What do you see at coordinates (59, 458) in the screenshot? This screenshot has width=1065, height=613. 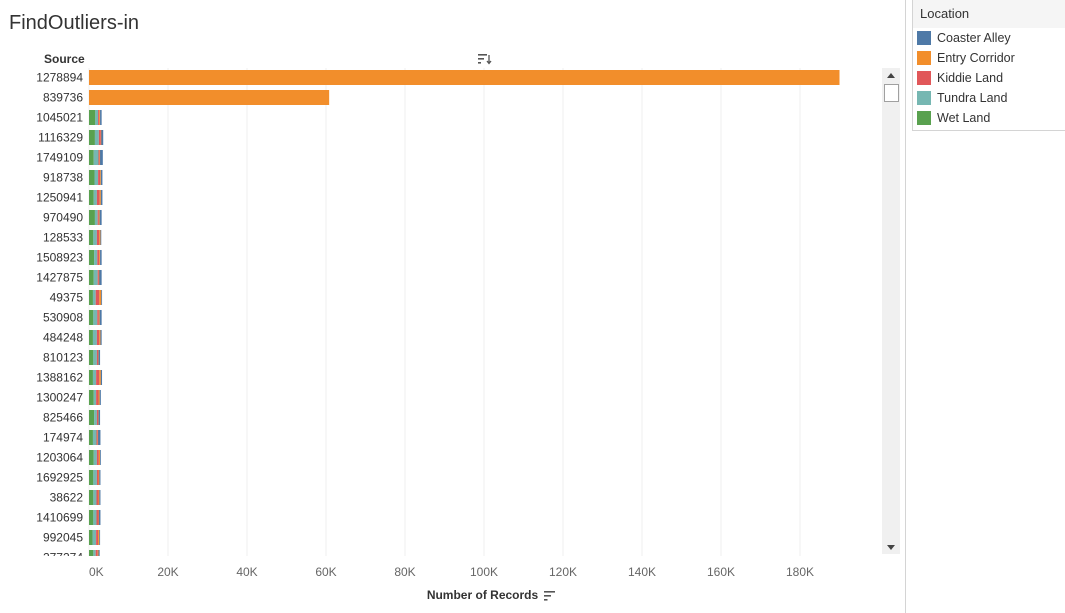 I see `row-label: 1203064` at bounding box center [59, 458].